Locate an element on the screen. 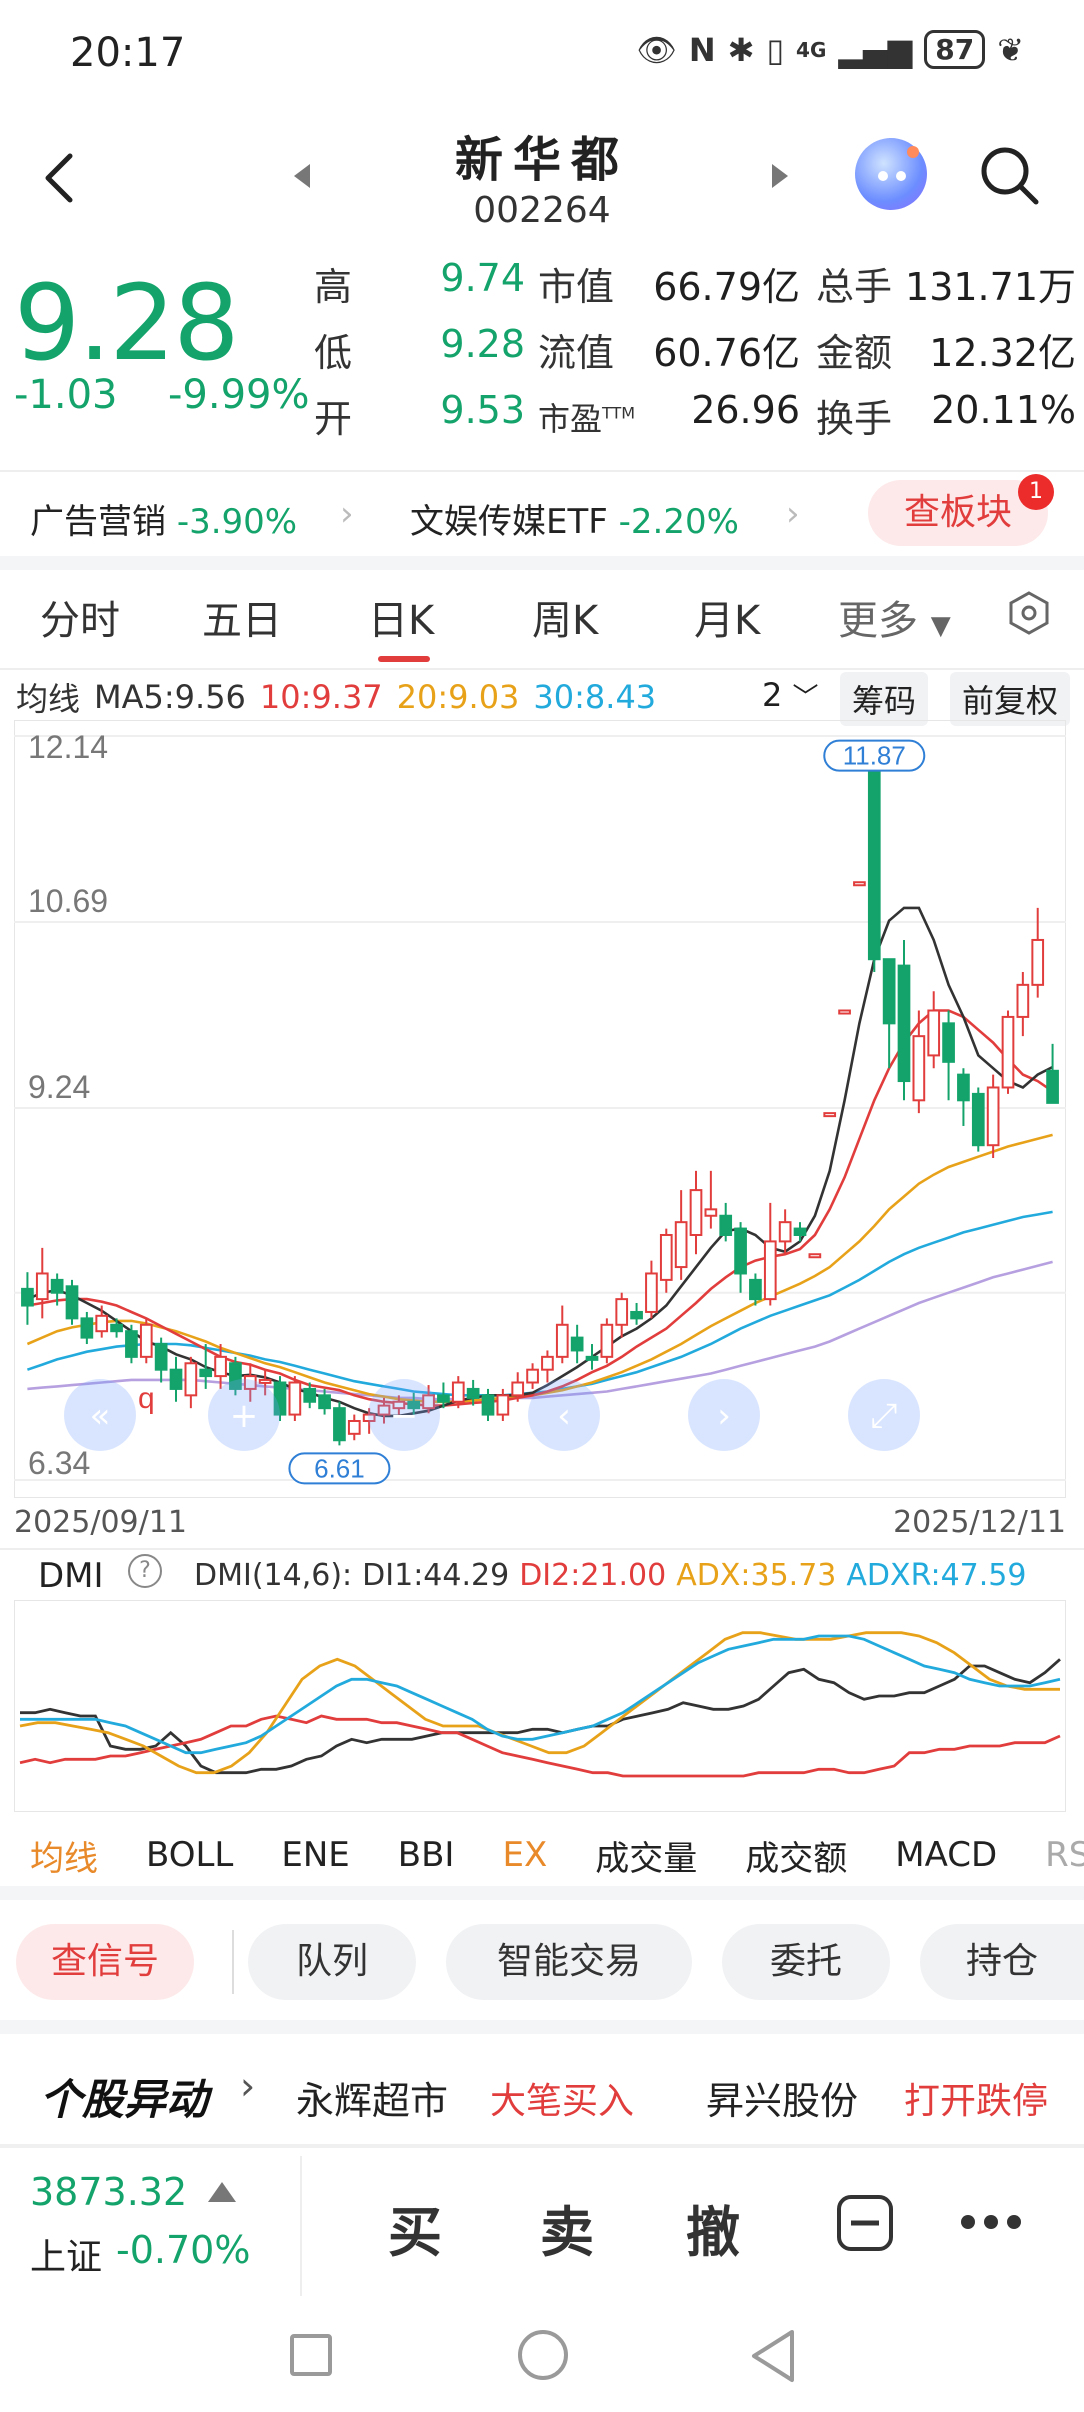 Image resolution: width=1084 pixels, height=2412 pixels. step-left-button-bg is located at coordinates (564, 1415).